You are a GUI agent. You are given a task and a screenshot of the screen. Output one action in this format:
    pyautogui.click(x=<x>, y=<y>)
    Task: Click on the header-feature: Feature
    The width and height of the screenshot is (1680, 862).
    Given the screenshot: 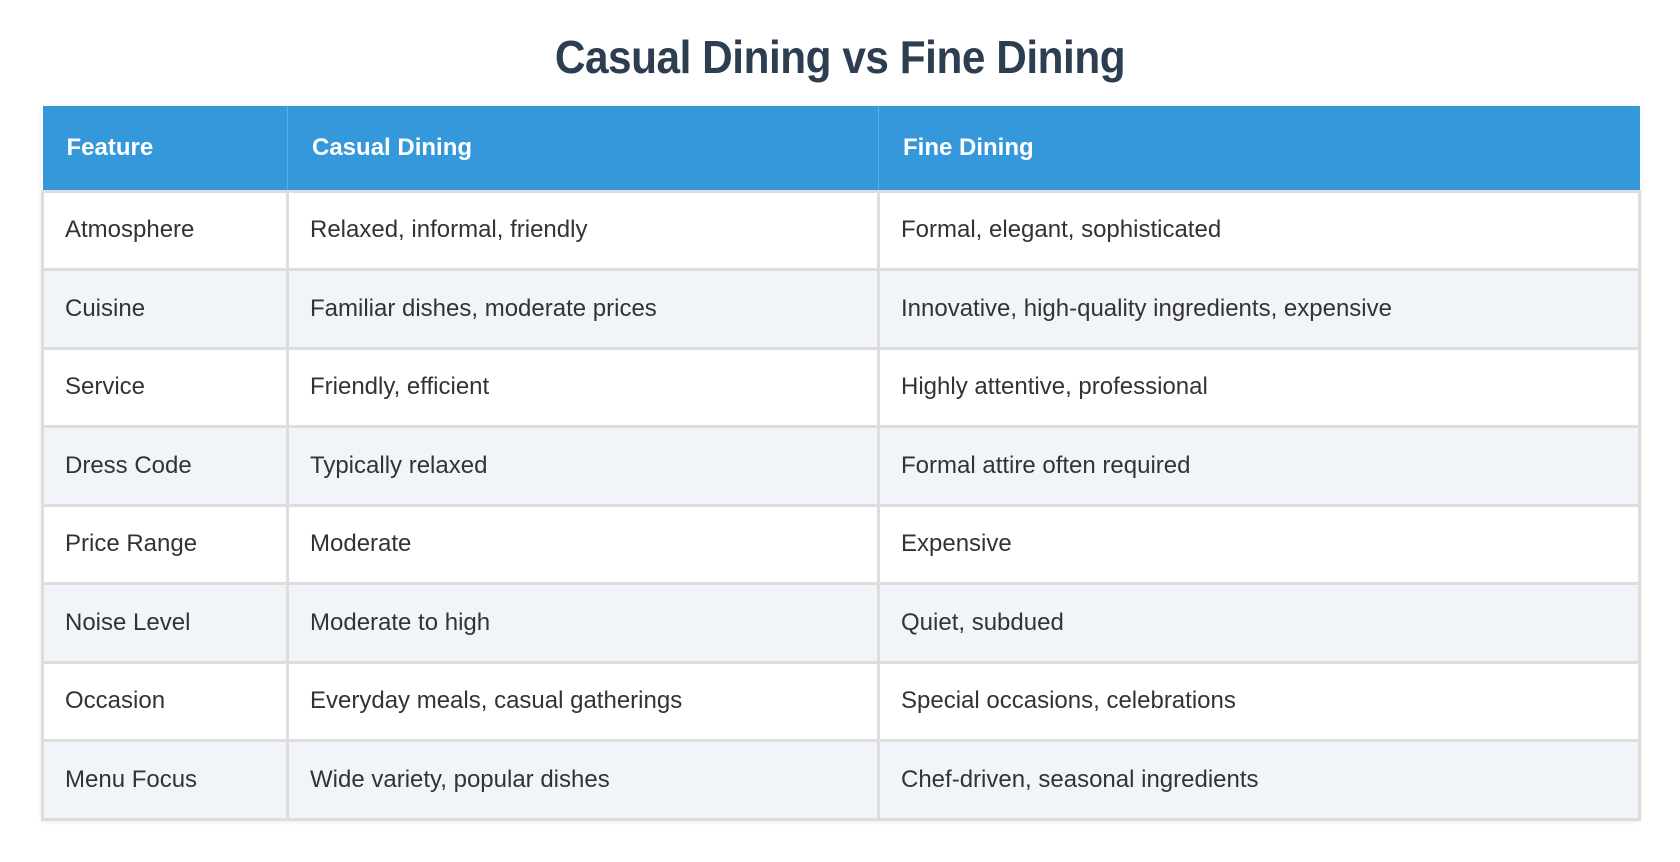 What is the action you would take?
    pyautogui.click(x=165, y=148)
    